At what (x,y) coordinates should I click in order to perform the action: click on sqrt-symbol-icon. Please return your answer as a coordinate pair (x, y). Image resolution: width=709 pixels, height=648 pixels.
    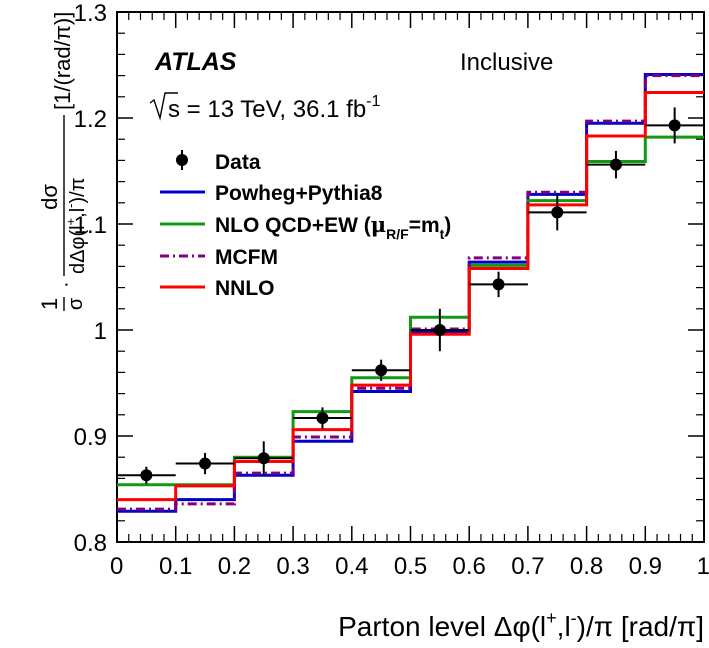
    Looking at the image, I should click on (163, 106).